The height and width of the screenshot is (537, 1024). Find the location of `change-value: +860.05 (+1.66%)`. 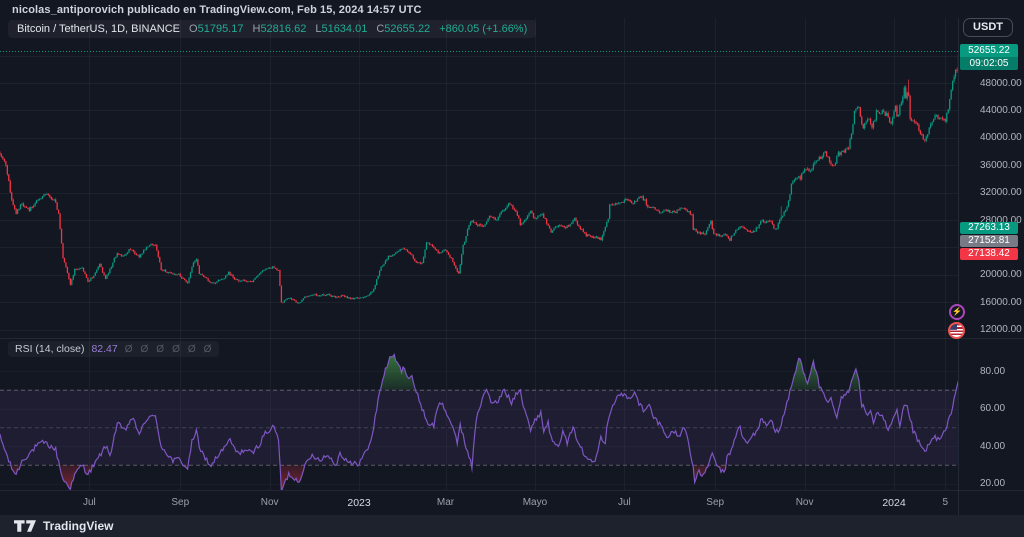

change-value: +860.05 (+1.66%) is located at coordinates (483, 29).